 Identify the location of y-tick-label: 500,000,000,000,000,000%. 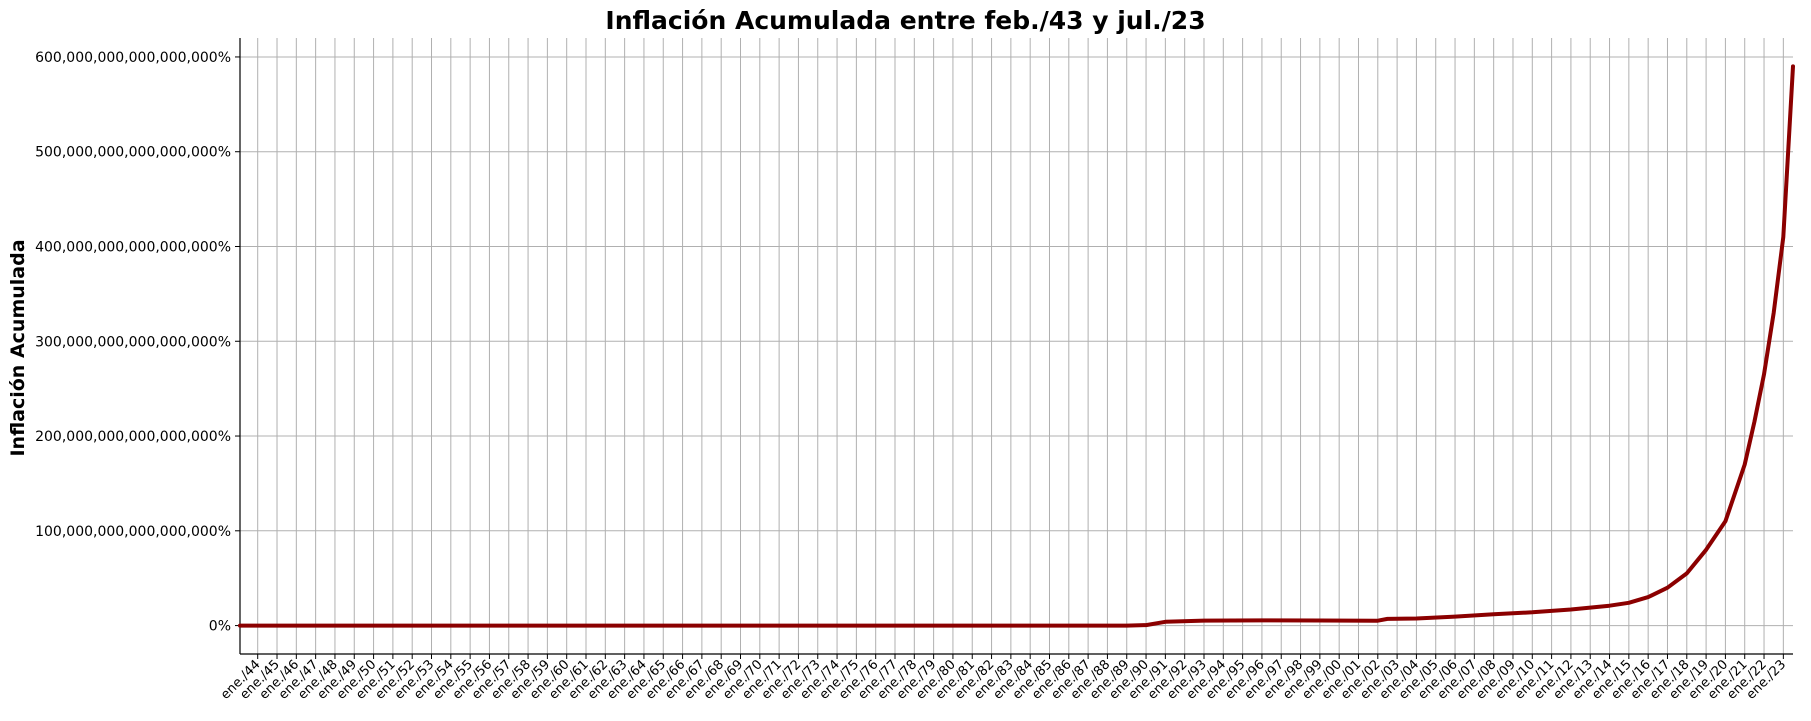
(133, 153).